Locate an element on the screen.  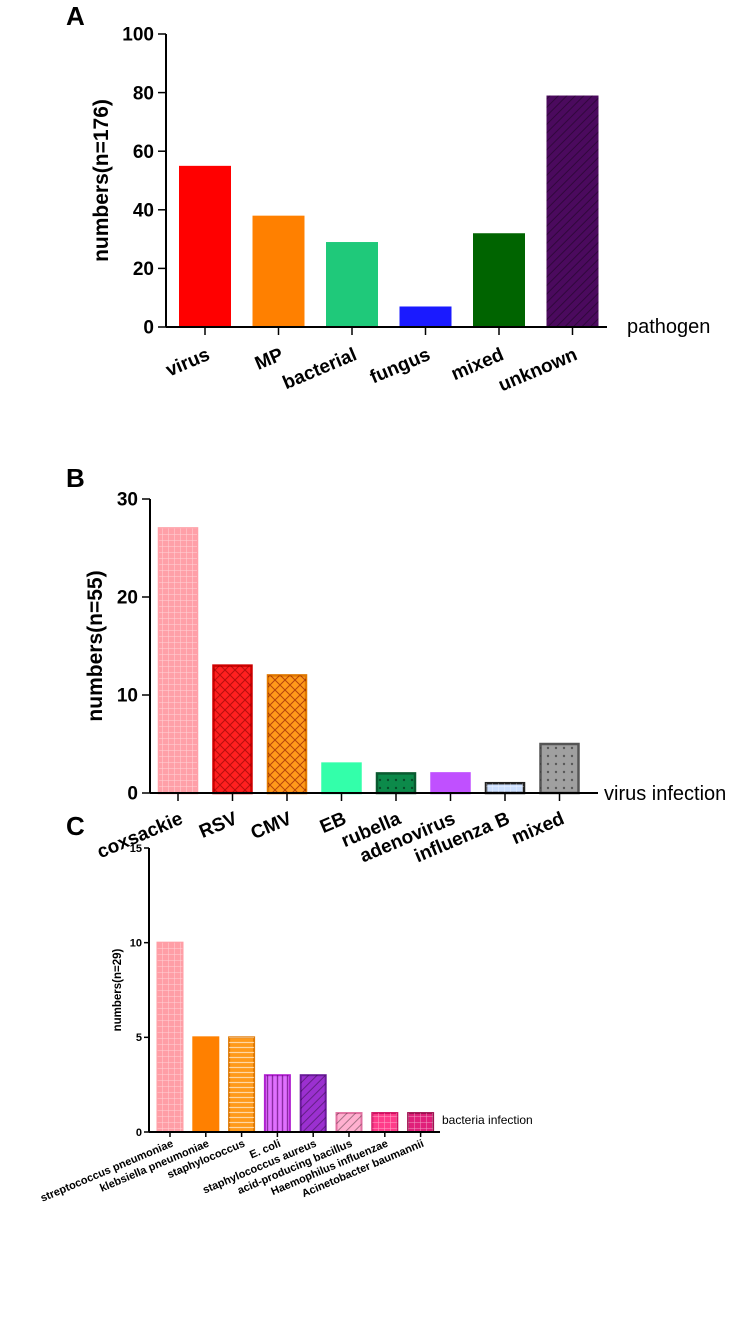
y-axis-label: numbers(n=176) is located at coordinates (101, 180).